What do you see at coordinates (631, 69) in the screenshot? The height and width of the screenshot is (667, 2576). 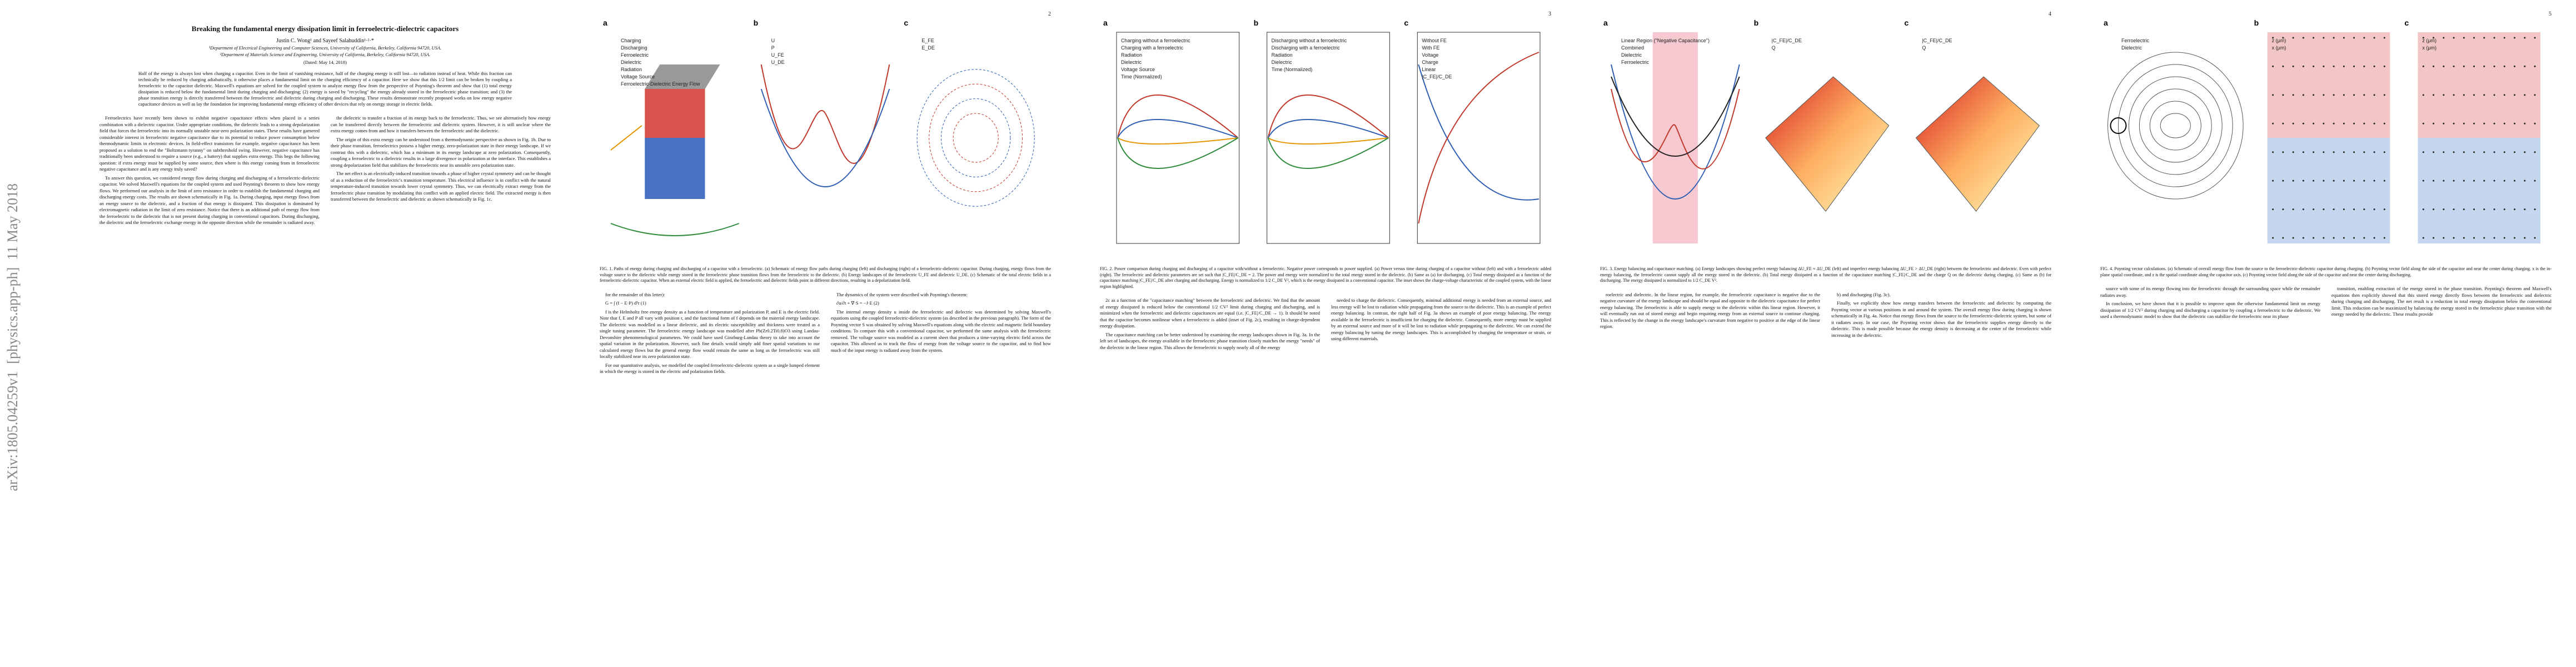 I see `figure-text: Radiation` at bounding box center [631, 69].